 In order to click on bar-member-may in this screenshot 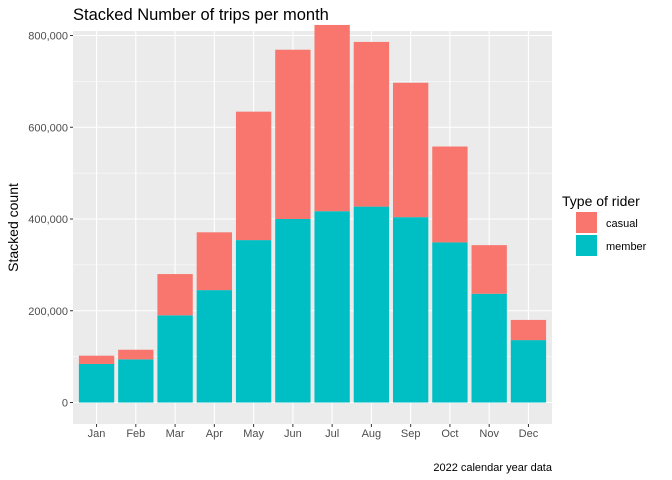, I will do `click(253, 321)`.